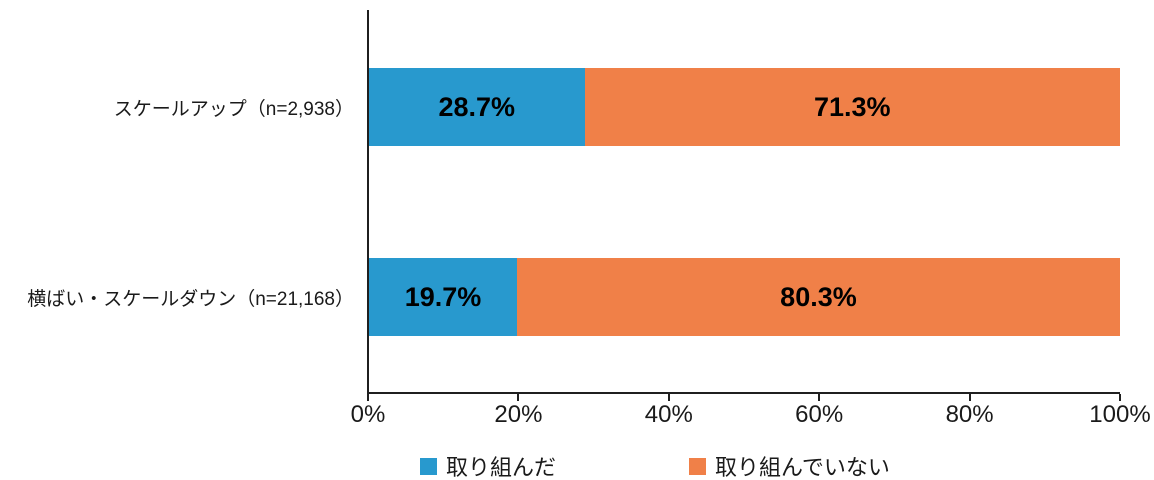 This screenshot has width=1154, height=480. What do you see at coordinates (1120, 414) in the screenshot?
I see `x-axis-tick-label: 100%` at bounding box center [1120, 414].